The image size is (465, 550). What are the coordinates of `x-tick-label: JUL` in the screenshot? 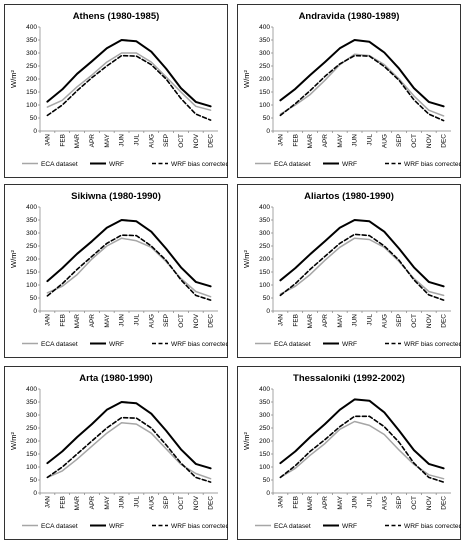 It's located at (136, 320).